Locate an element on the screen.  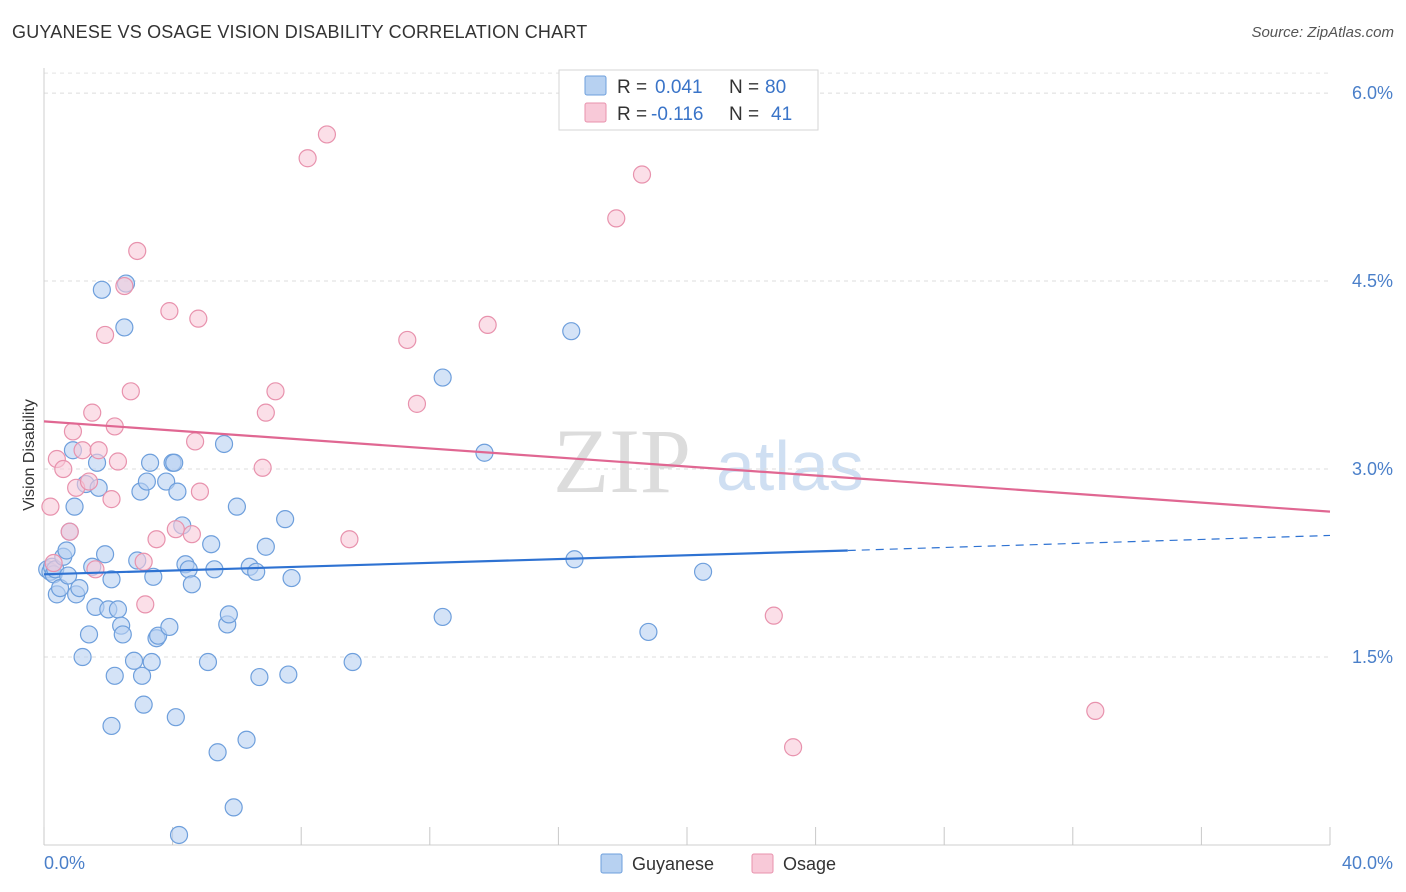
y-tick-label-1: 3.0% is located at coordinates (1372, 469).